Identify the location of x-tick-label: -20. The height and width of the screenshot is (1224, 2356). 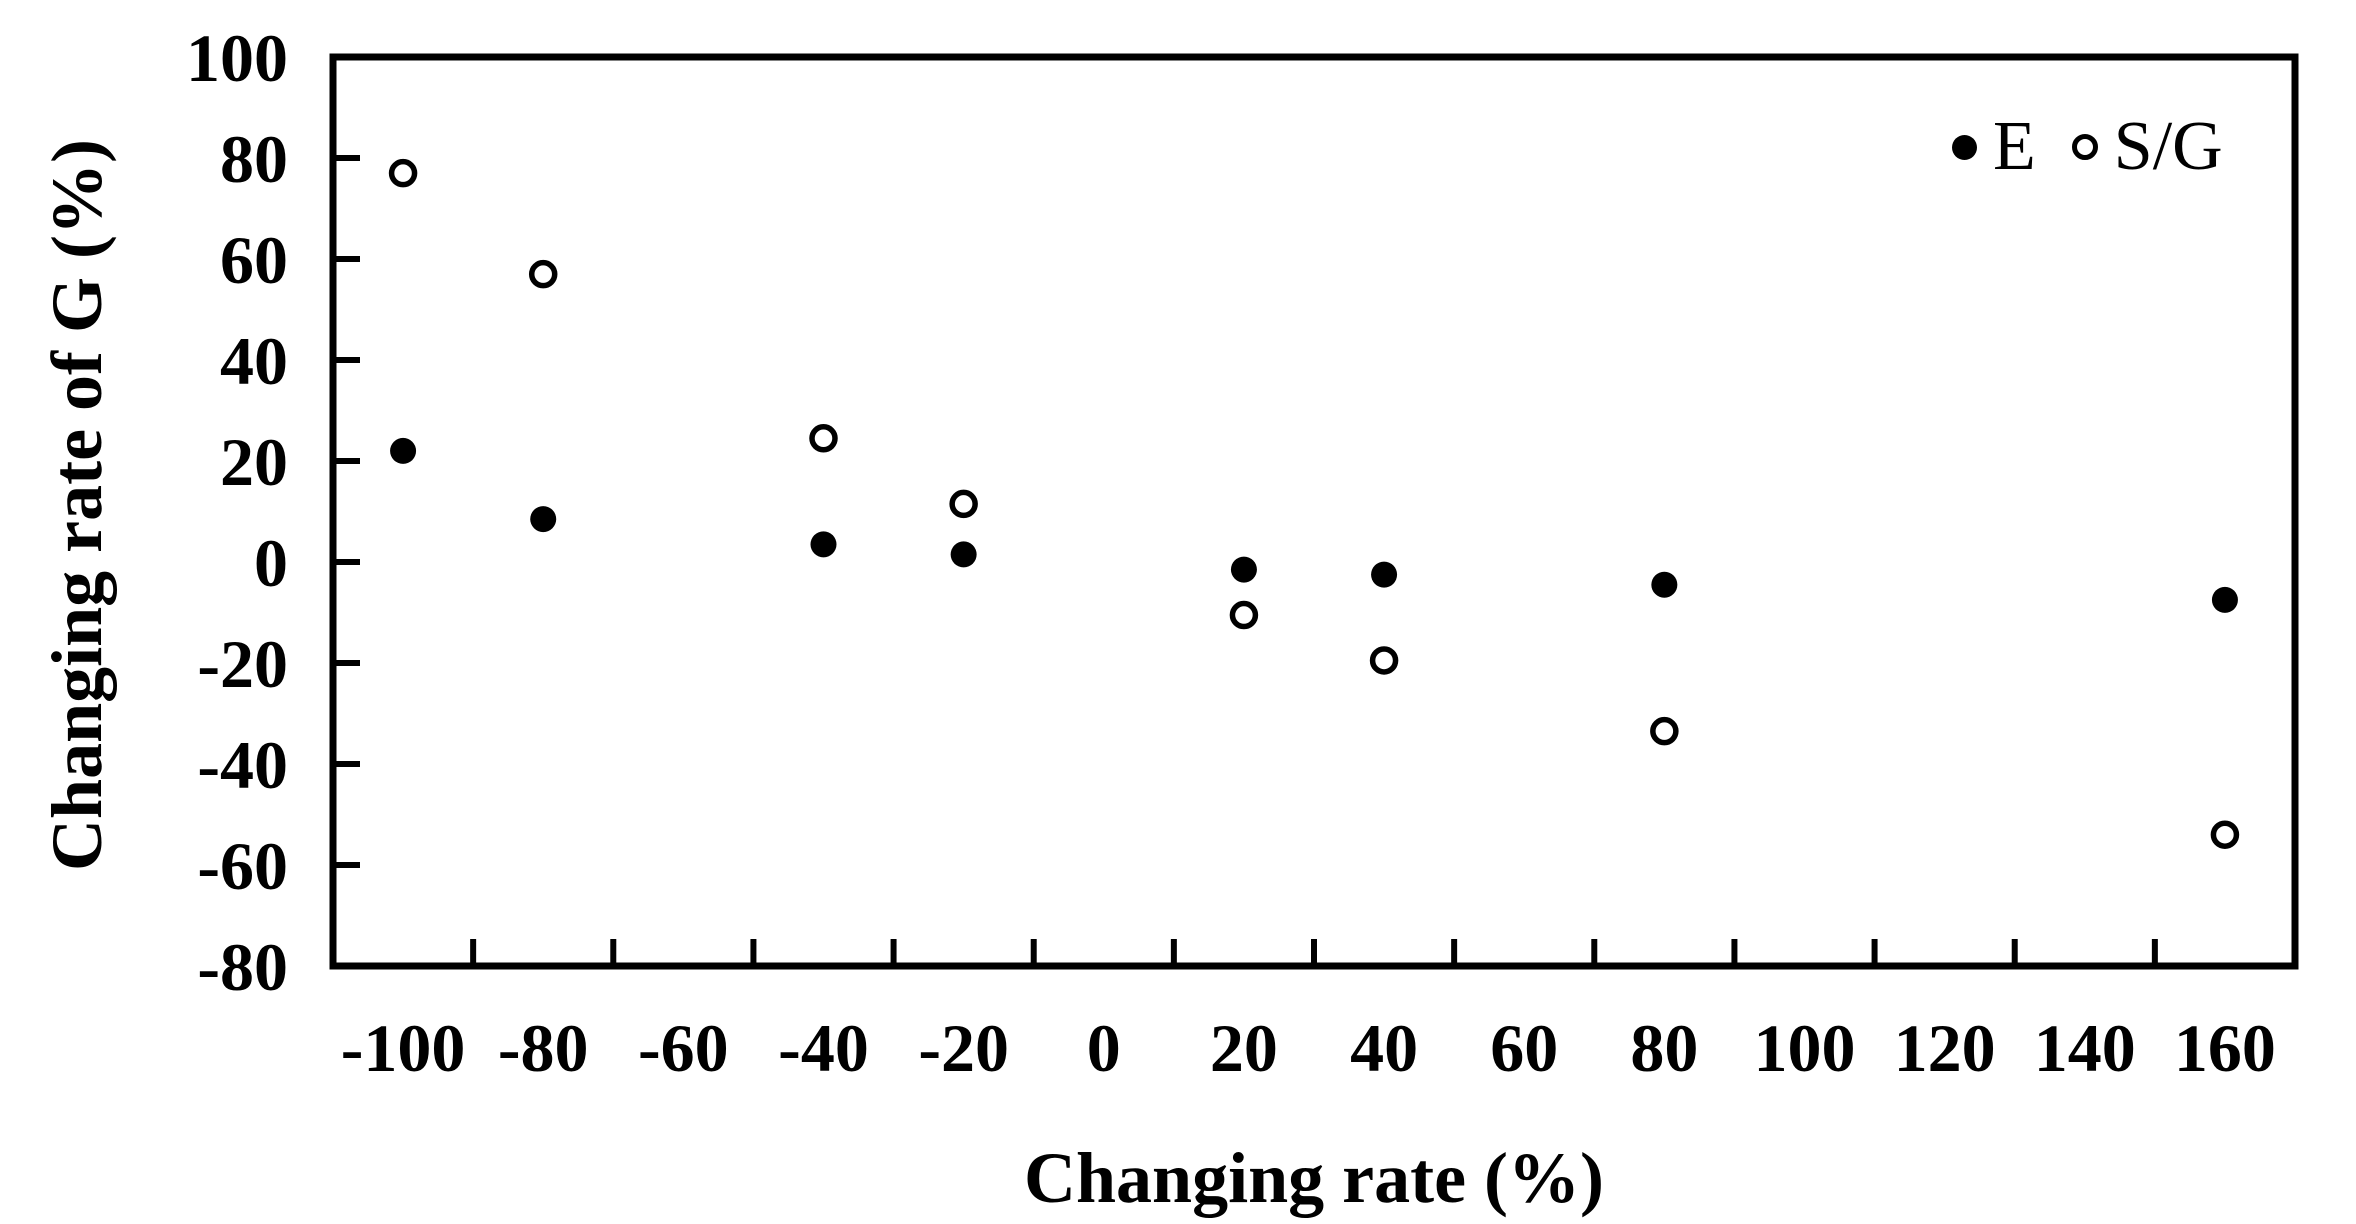
(963, 1048).